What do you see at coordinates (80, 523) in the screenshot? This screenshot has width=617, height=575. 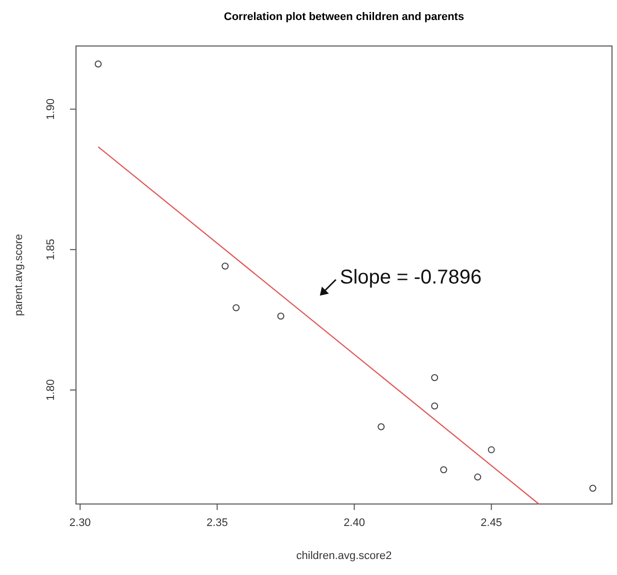 I see `x-tick-label: 2.30` at bounding box center [80, 523].